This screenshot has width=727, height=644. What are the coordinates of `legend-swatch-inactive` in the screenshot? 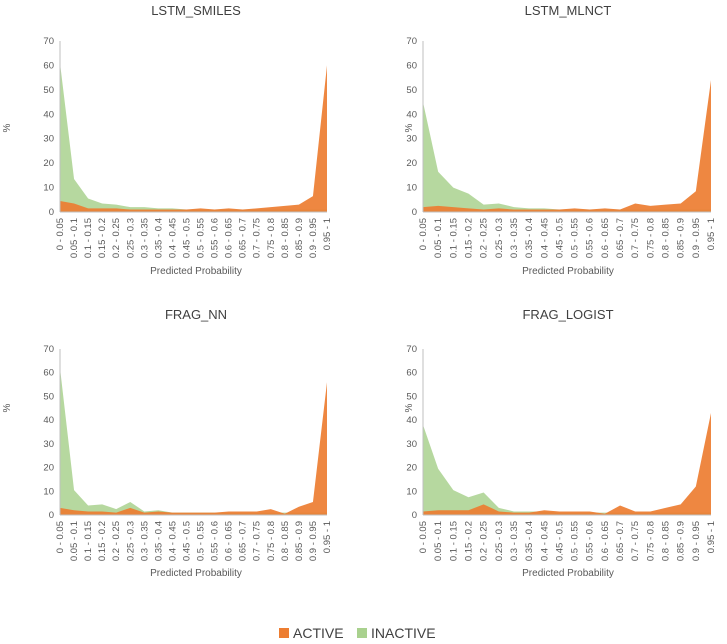 It's located at (362, 633).